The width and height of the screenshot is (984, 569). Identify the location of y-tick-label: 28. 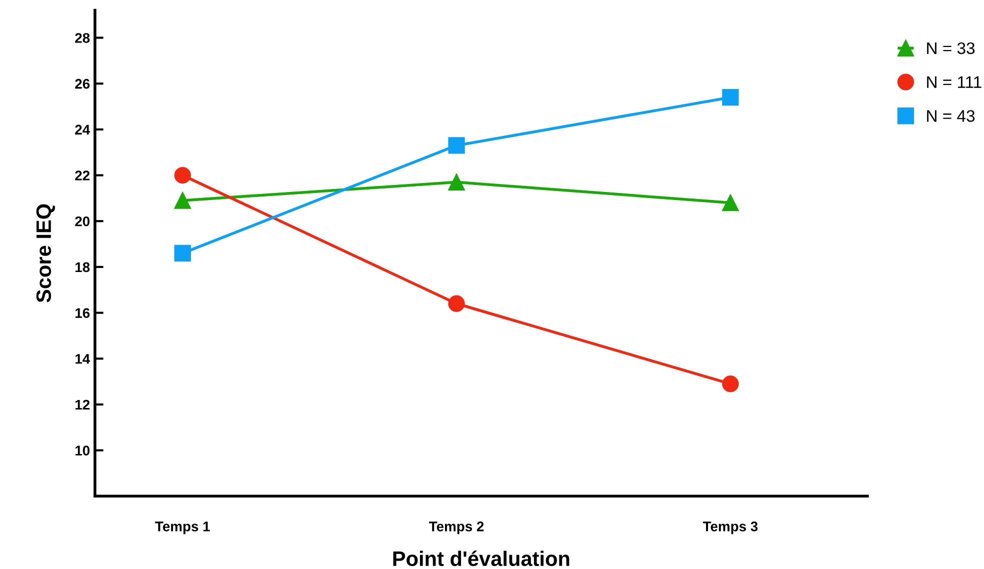
(82, 38).